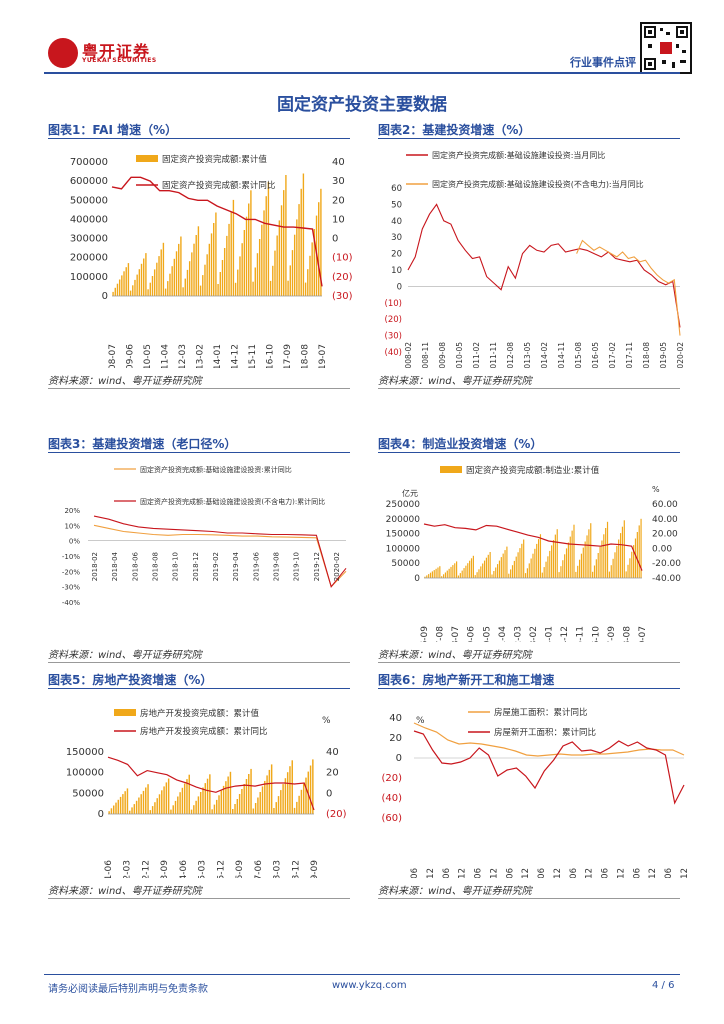 The height and width of the screenshot is (1024, 724). Describe the element at coordinates (578, 355) in the screenshot. I see `fig2-x-tick: 2015-08` at that location.